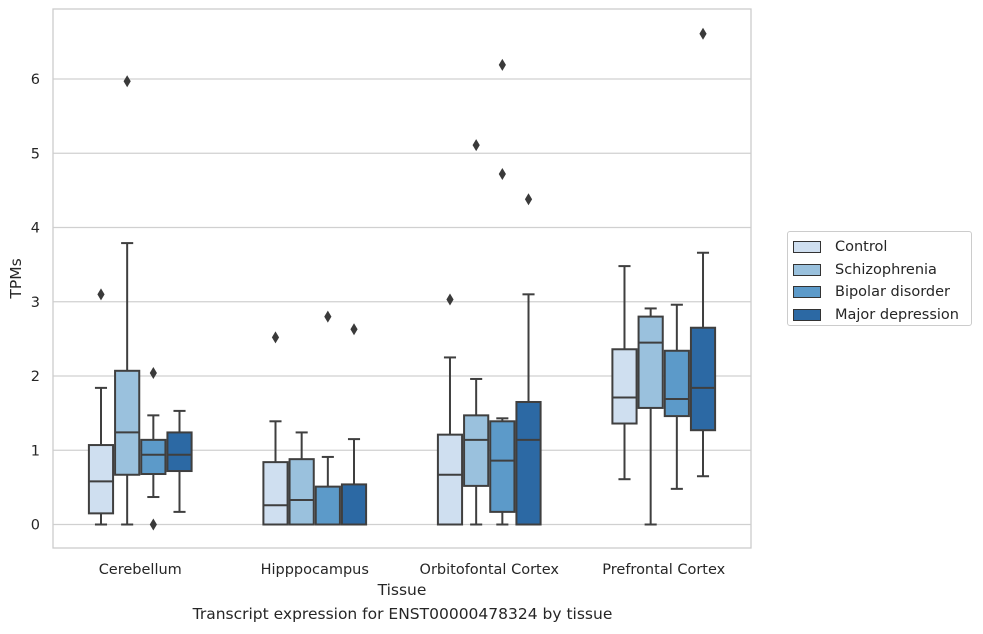 Image resolution: width=983 pixels, height=634 pixels. What do you see at coordinates (892, 292) in the screenshot?
I see `legend-label: Bipolar disorder` at bounding box center [892, 292].